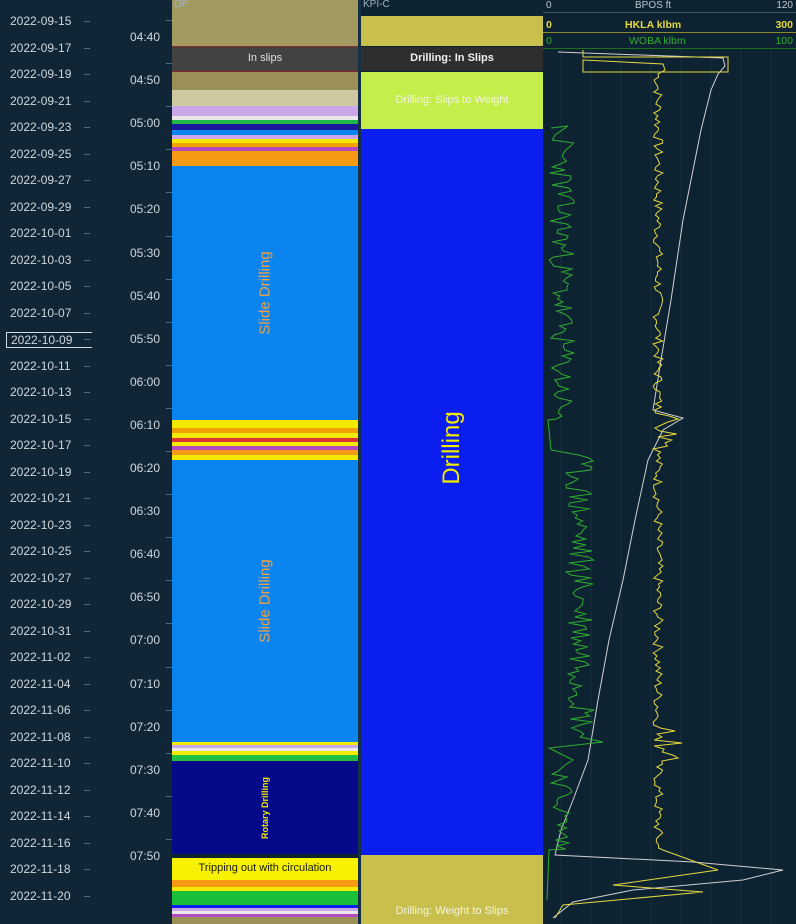 The image size is (796, 924). What do you see at coordinates (359, 462) in the screenshot?
I see `track-separator` at bounding box center [359, 462].